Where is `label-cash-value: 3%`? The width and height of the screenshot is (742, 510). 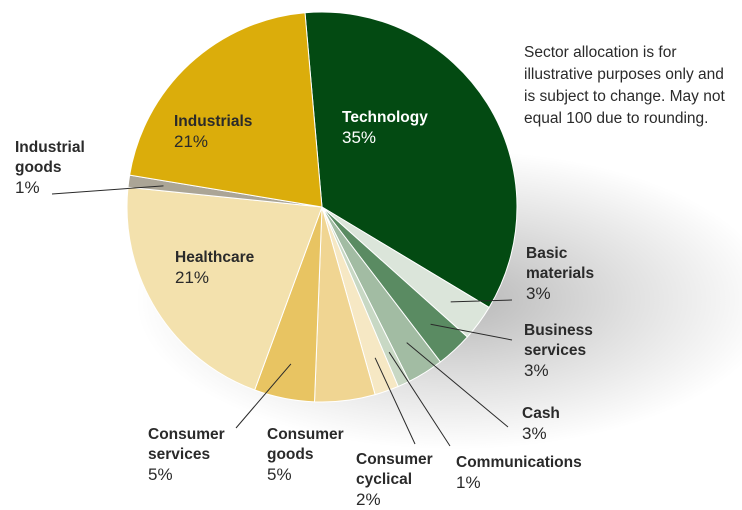
label-cash-value: 3% is located at coordinates (534, 433).